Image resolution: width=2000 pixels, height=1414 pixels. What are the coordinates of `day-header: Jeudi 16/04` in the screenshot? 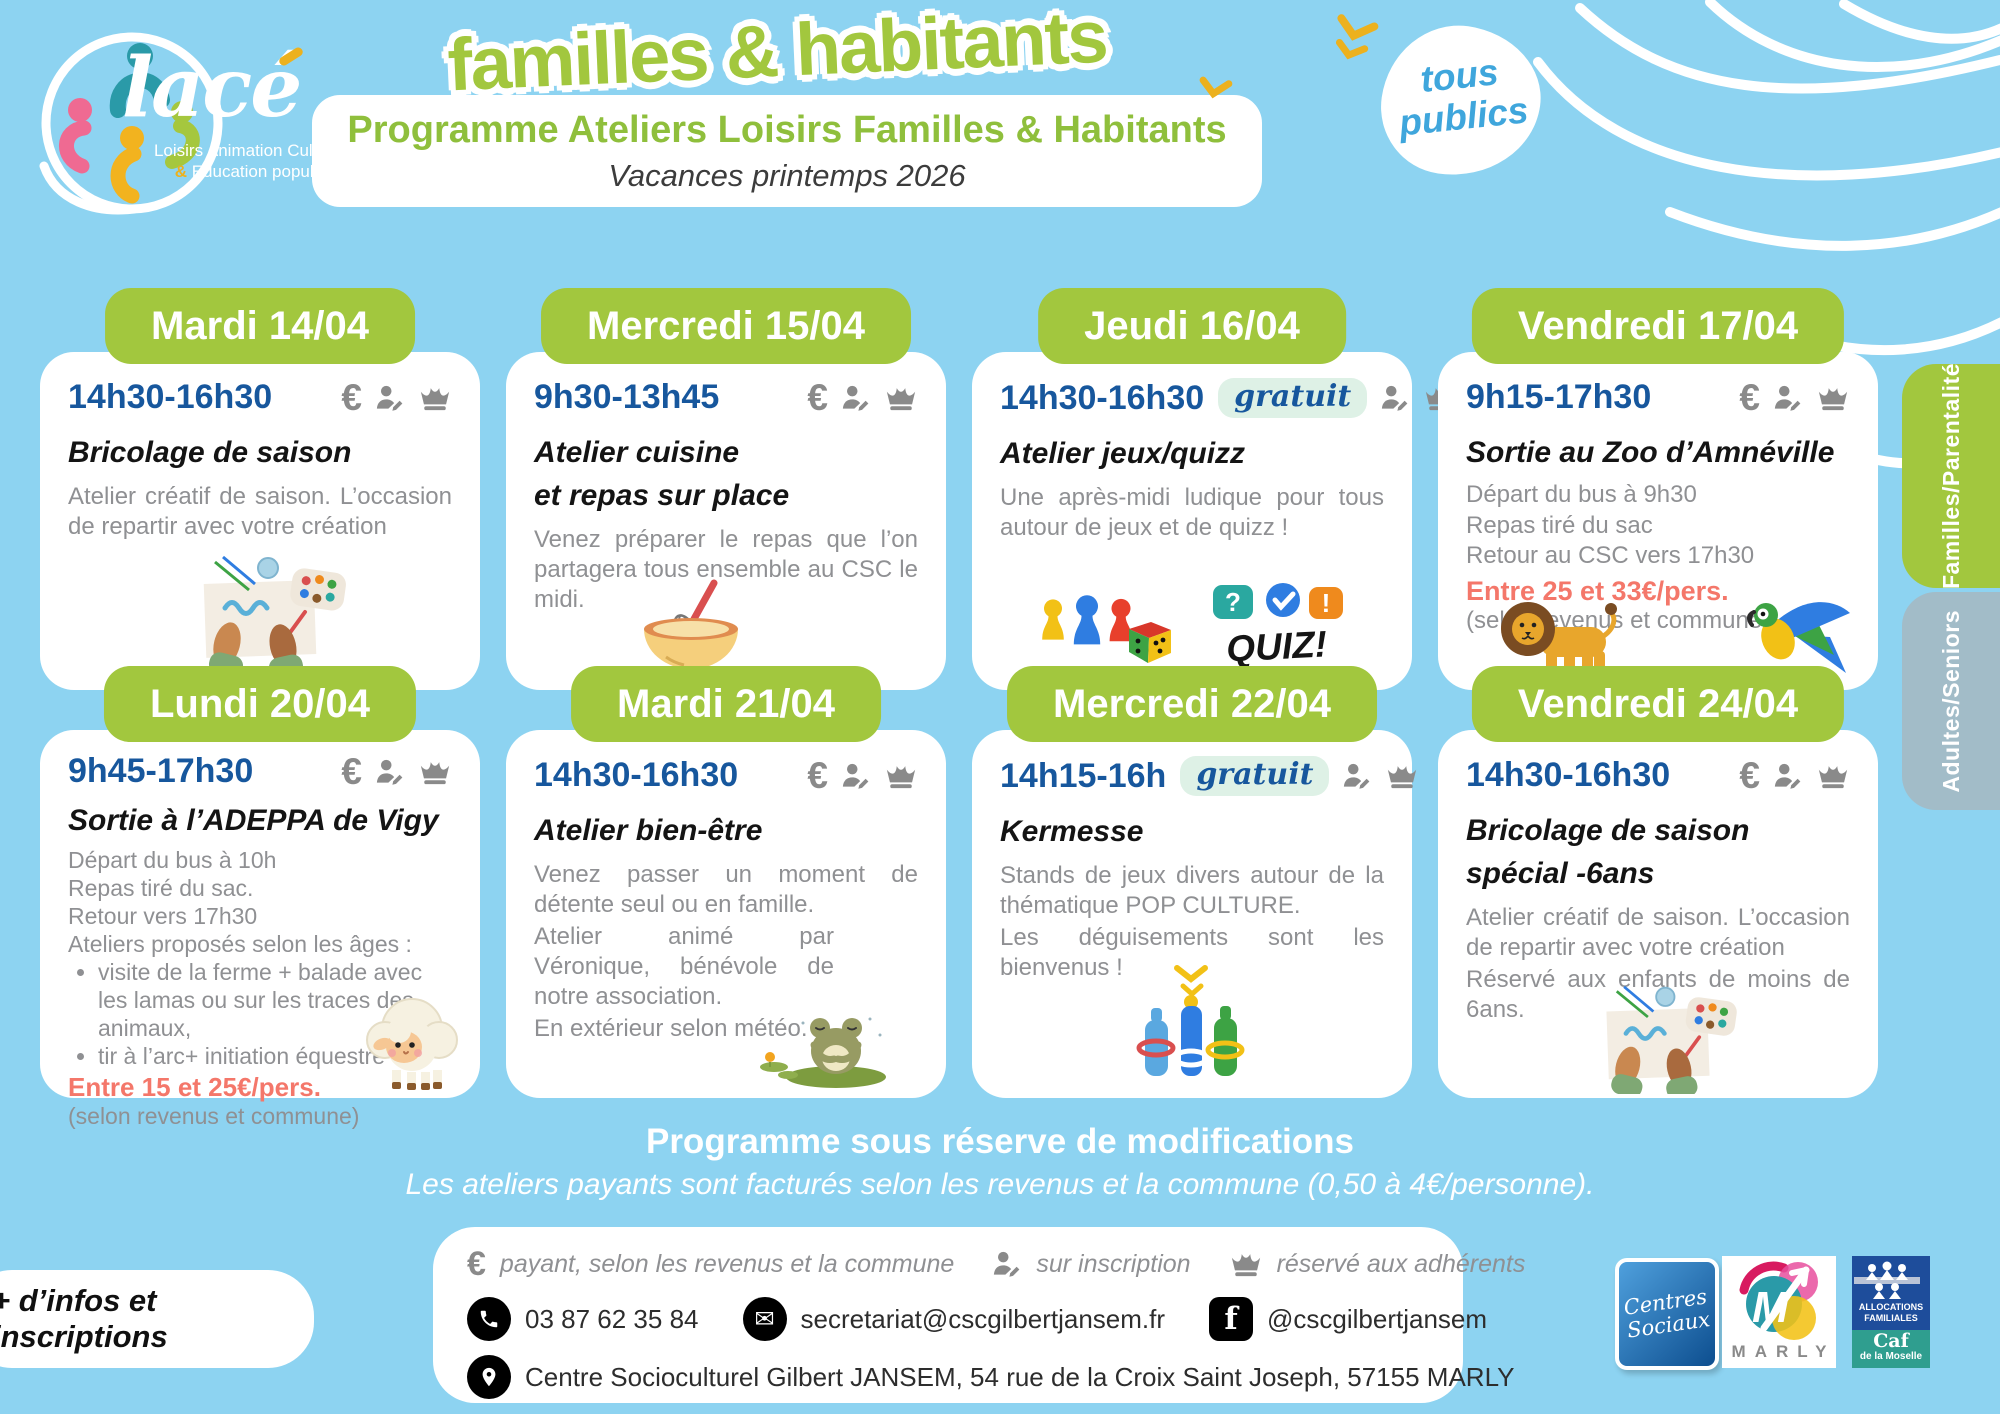 It's located at (1192, 326).